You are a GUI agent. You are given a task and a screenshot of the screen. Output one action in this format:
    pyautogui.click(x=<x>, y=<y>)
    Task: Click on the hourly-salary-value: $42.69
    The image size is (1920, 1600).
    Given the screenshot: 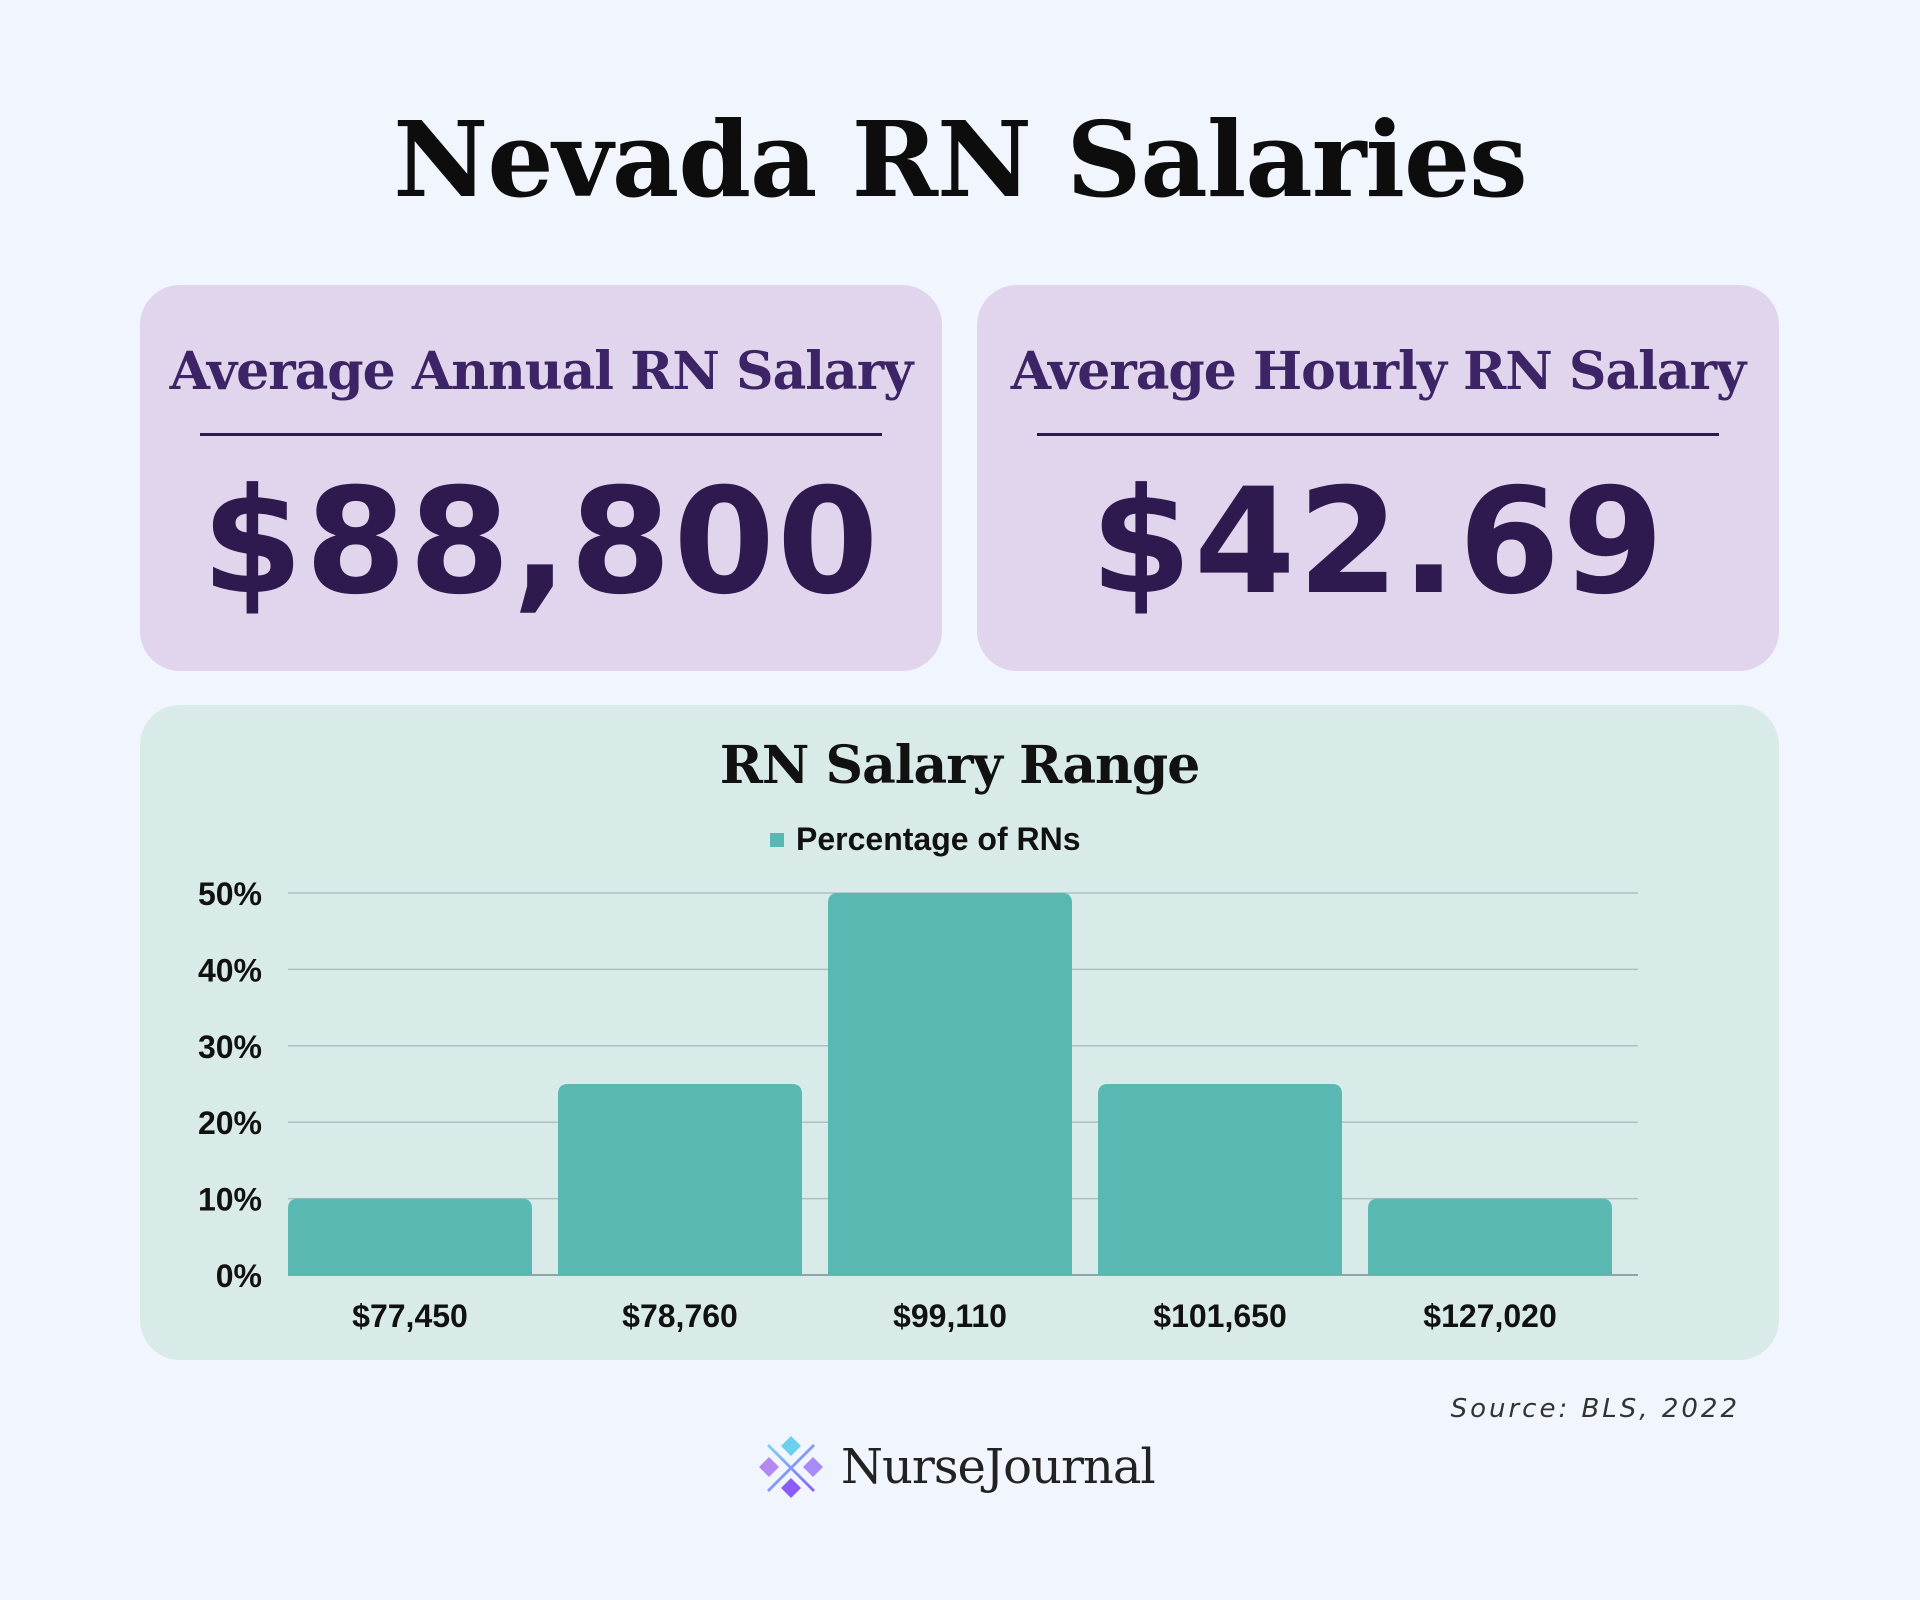 What is the action you would take?
    pyautogui.click(x=1378, y=542)
    